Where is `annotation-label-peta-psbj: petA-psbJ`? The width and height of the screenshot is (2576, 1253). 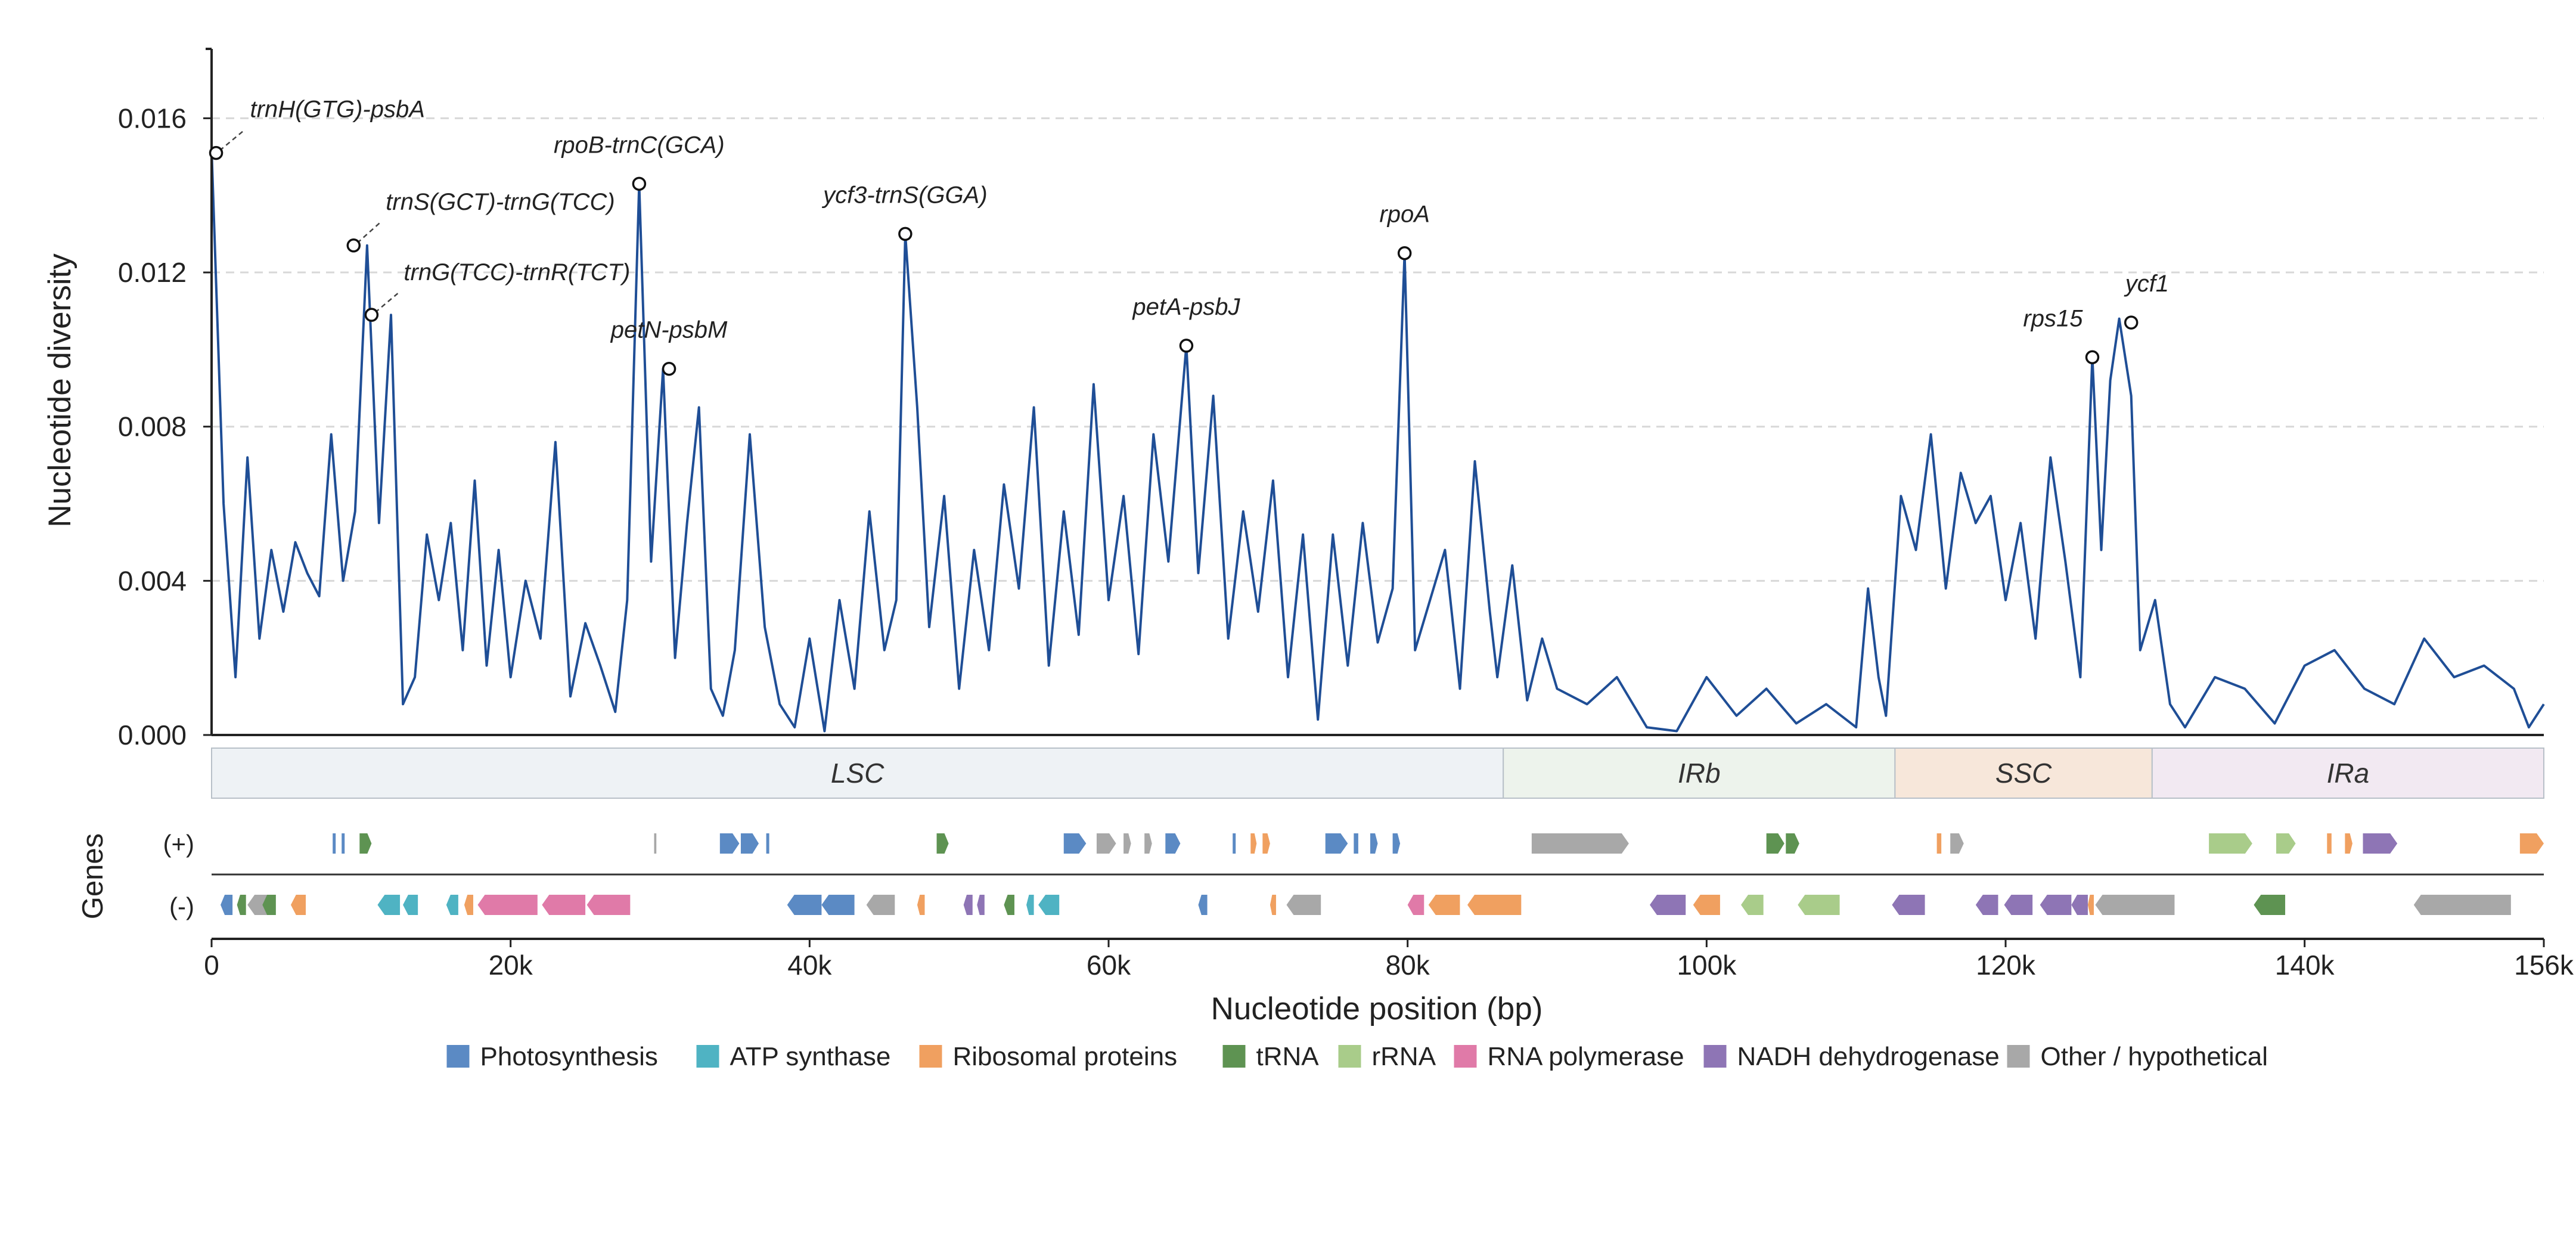
annotation-label-peta-psbj: petA-psbJ is located at coordinates (1186, 307).